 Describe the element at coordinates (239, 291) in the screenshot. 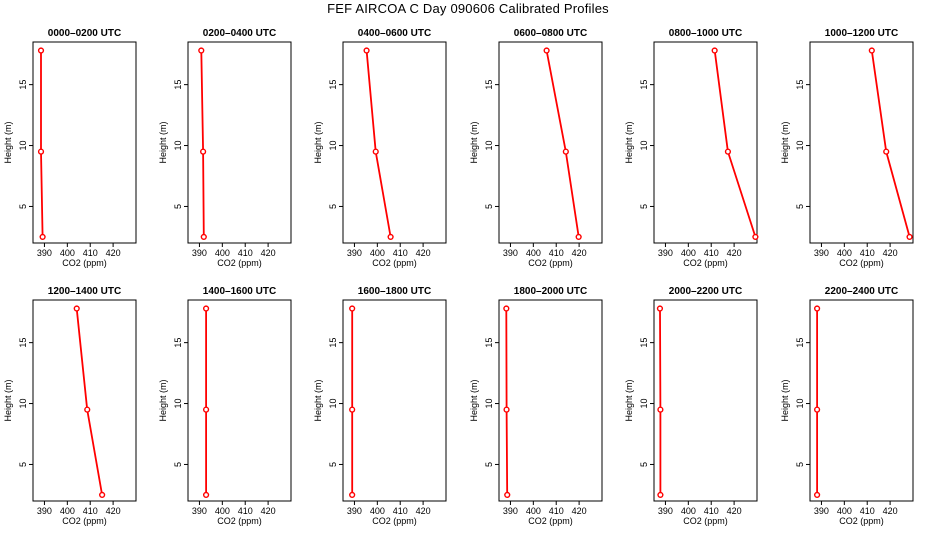

I see `panel-title: 1400–1600 UTC` at that location.